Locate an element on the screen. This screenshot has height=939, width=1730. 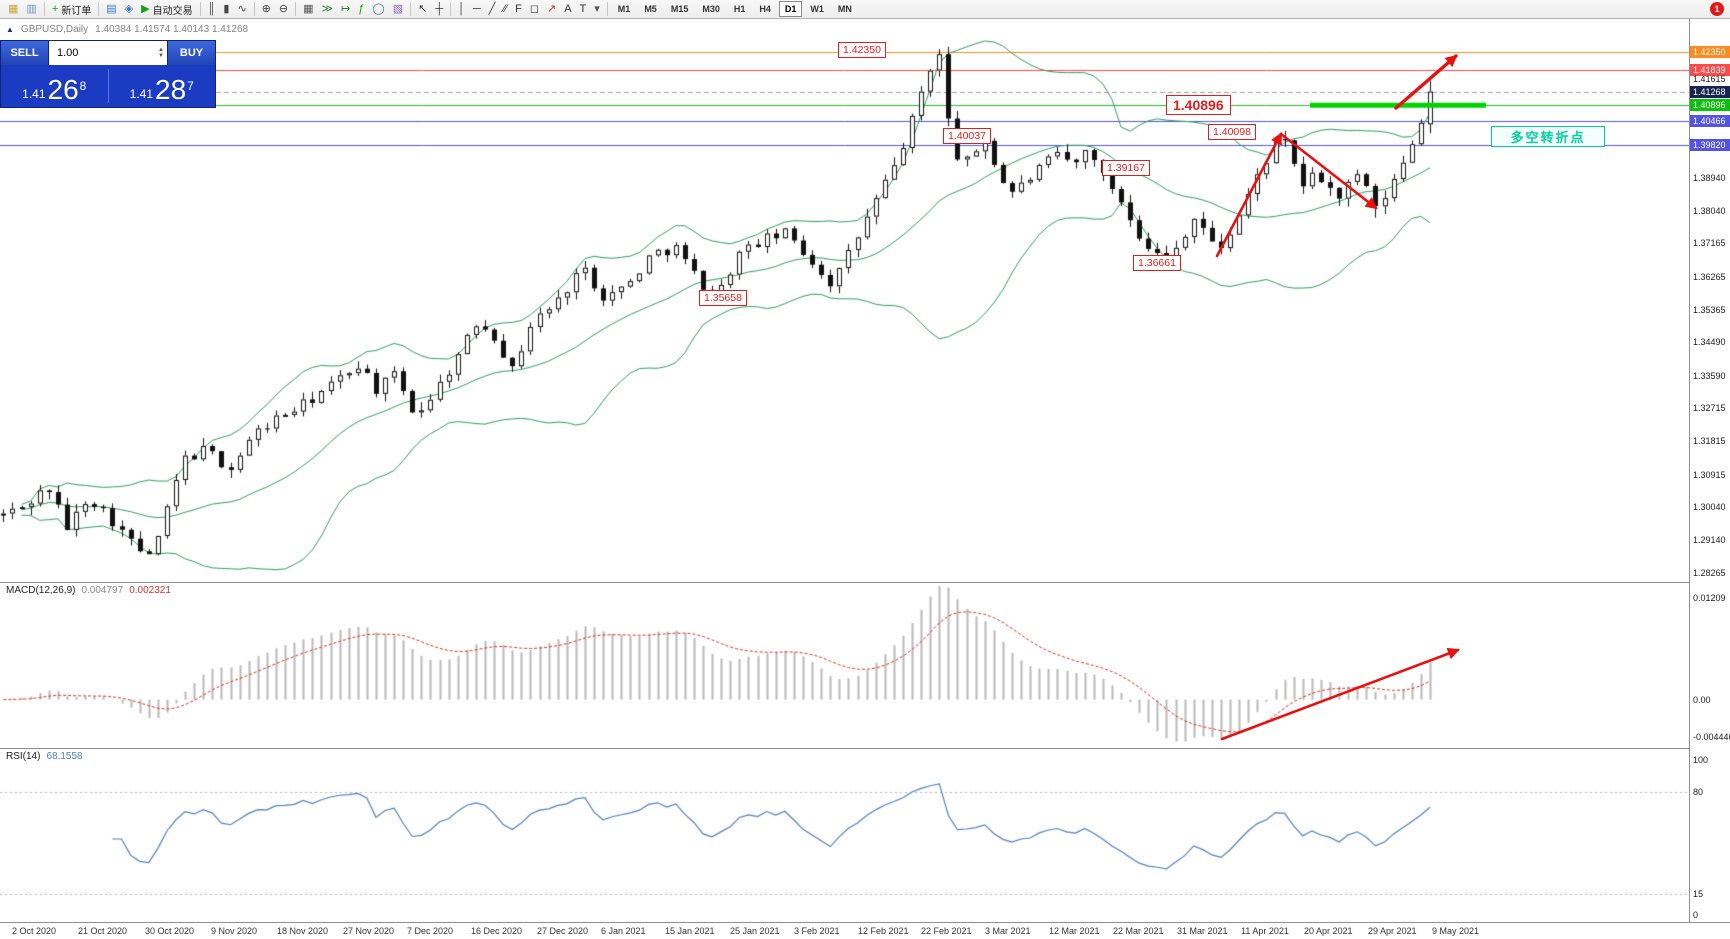
zoom-out-icon: ⊖ is located at coordinates (283, 9).